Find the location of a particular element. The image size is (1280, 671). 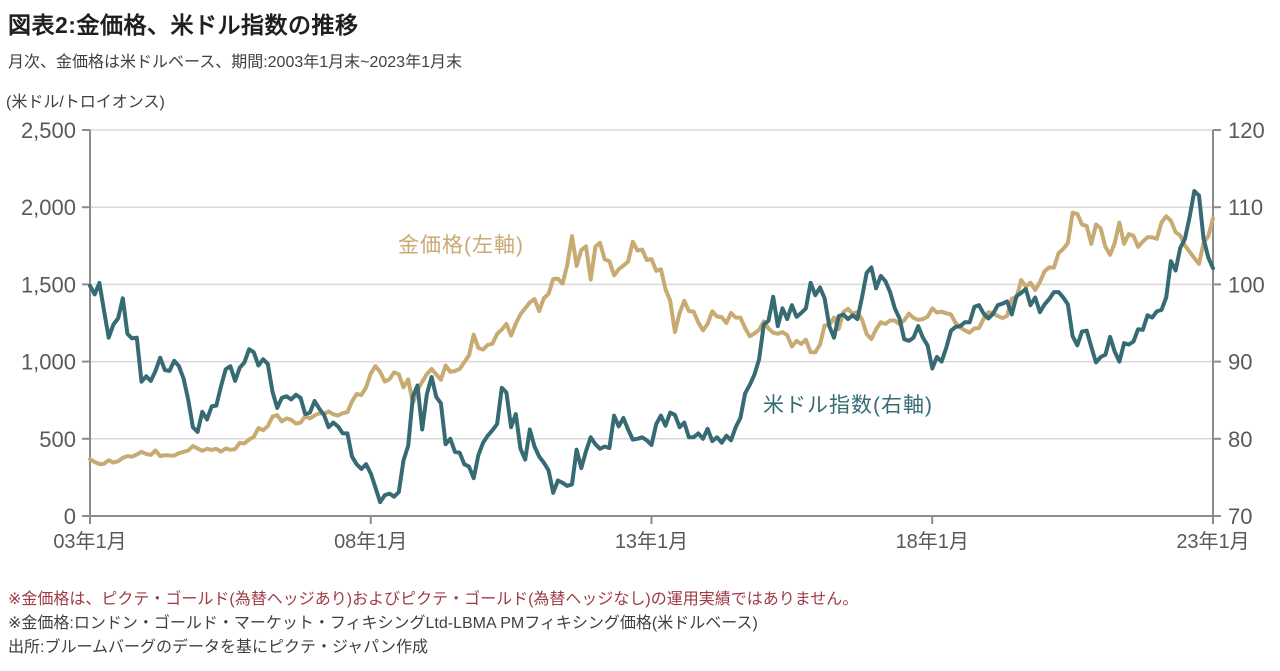

source-note: 出所:ブルームバーグのデータを基にピクテ・ジャパン作成 is located at coordinates (218, 647).